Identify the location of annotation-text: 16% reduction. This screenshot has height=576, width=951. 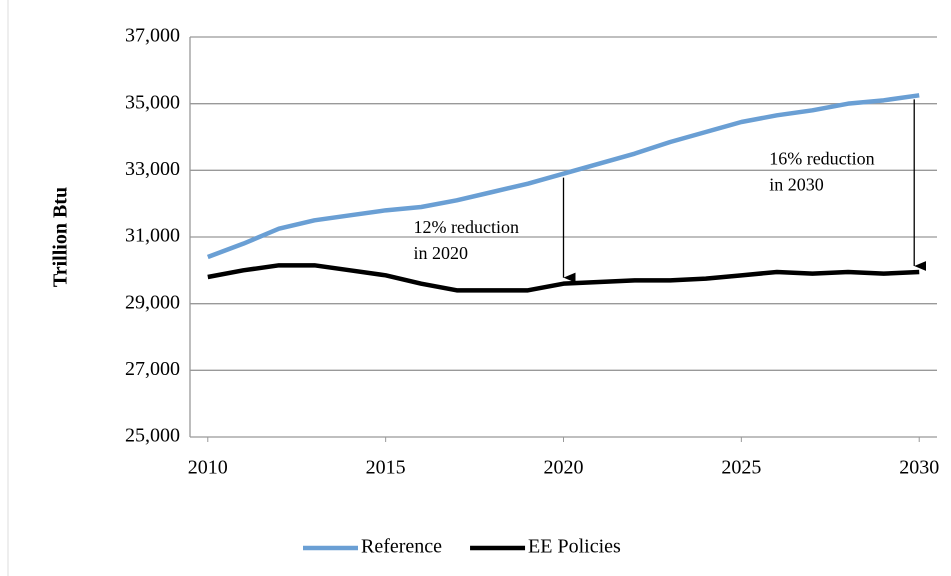
(821, 158).